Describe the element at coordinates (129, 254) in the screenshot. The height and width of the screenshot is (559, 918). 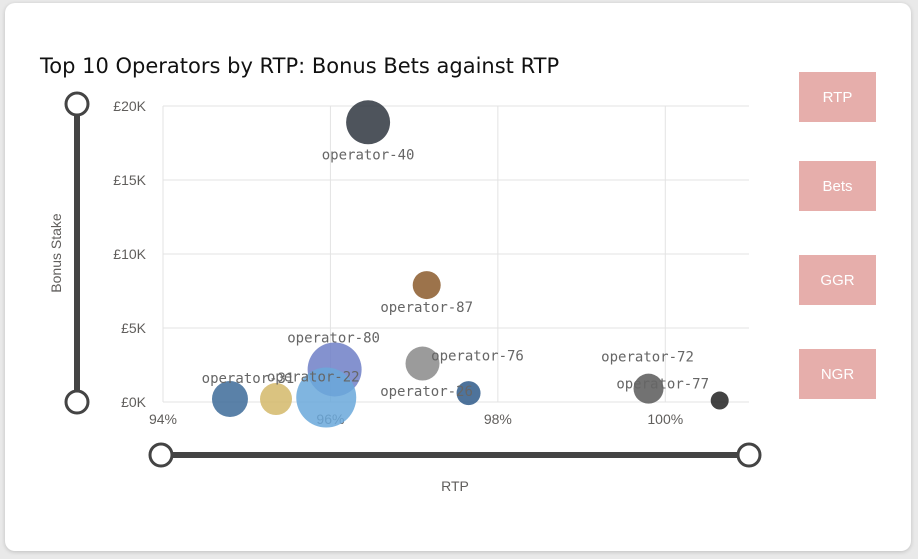
I see `y-tick-label: £10K` at that location.